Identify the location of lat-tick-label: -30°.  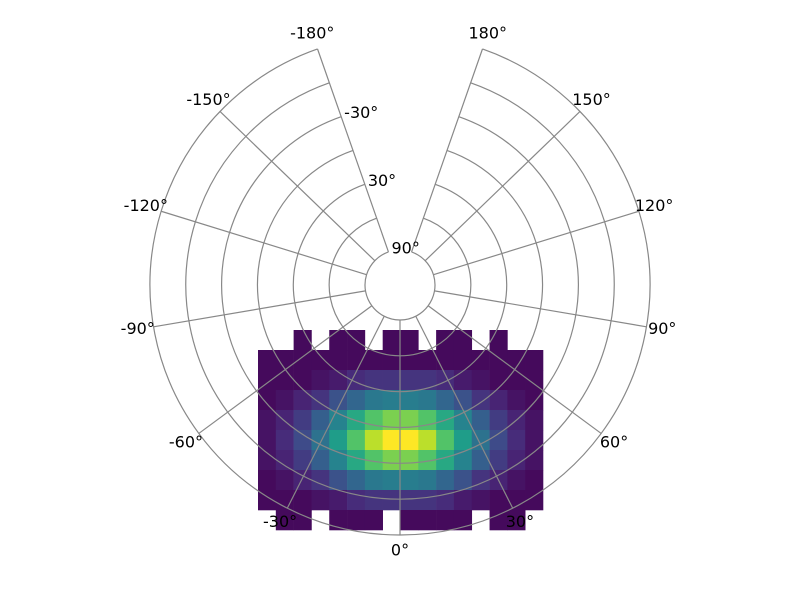
(361, 112).